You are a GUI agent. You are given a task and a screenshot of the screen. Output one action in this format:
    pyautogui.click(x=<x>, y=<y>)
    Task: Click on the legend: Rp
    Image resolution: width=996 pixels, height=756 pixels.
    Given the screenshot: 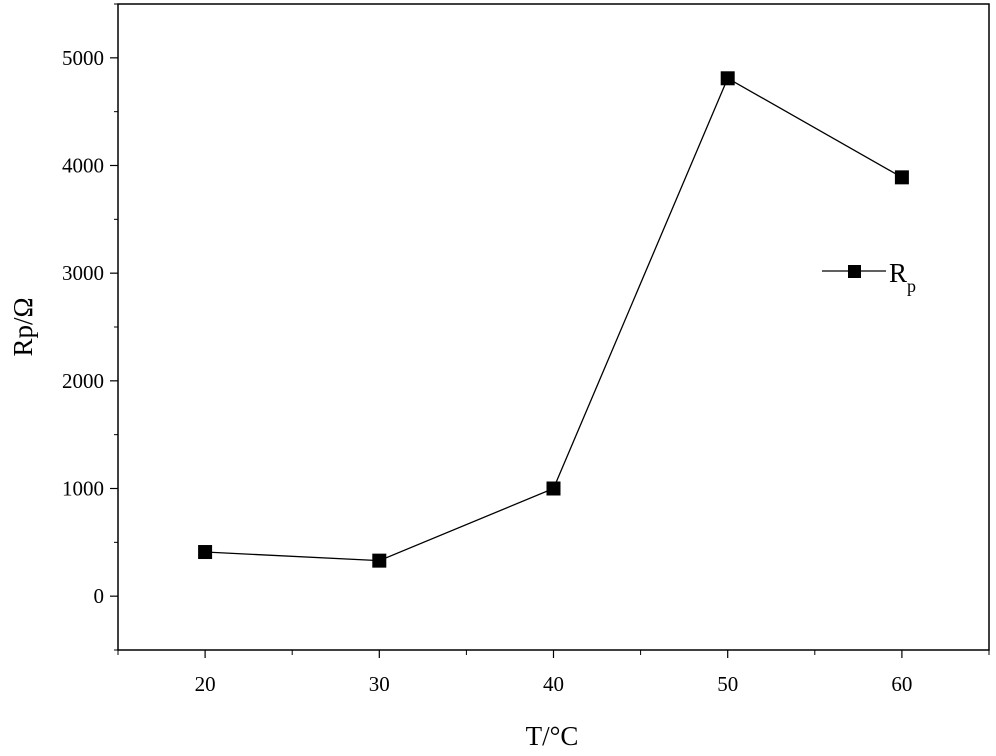 What is the action you would take?
    pyautogui.click(x=869, y=277)
    